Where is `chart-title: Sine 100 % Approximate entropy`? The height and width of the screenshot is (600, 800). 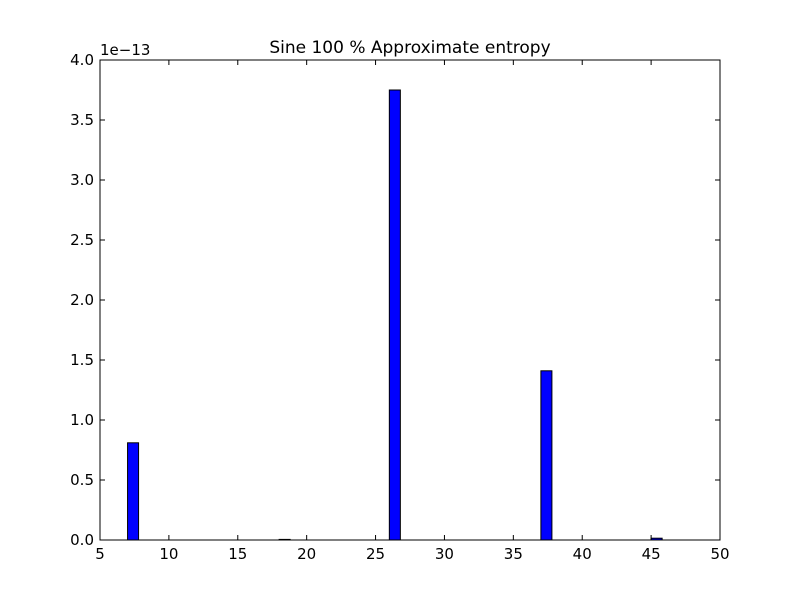 chart-title: Sine 100 % Approximate entropy is located at coordinates (409, 48).